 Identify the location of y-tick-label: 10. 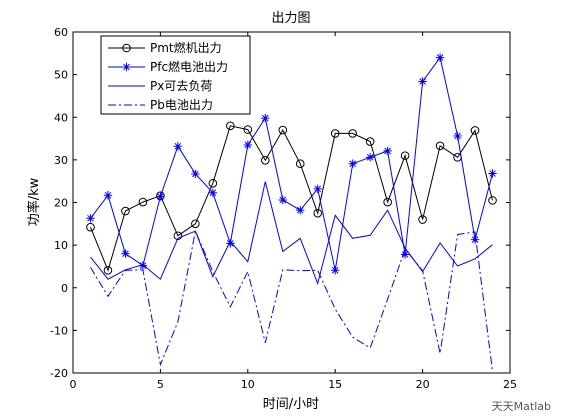
(61, 245).